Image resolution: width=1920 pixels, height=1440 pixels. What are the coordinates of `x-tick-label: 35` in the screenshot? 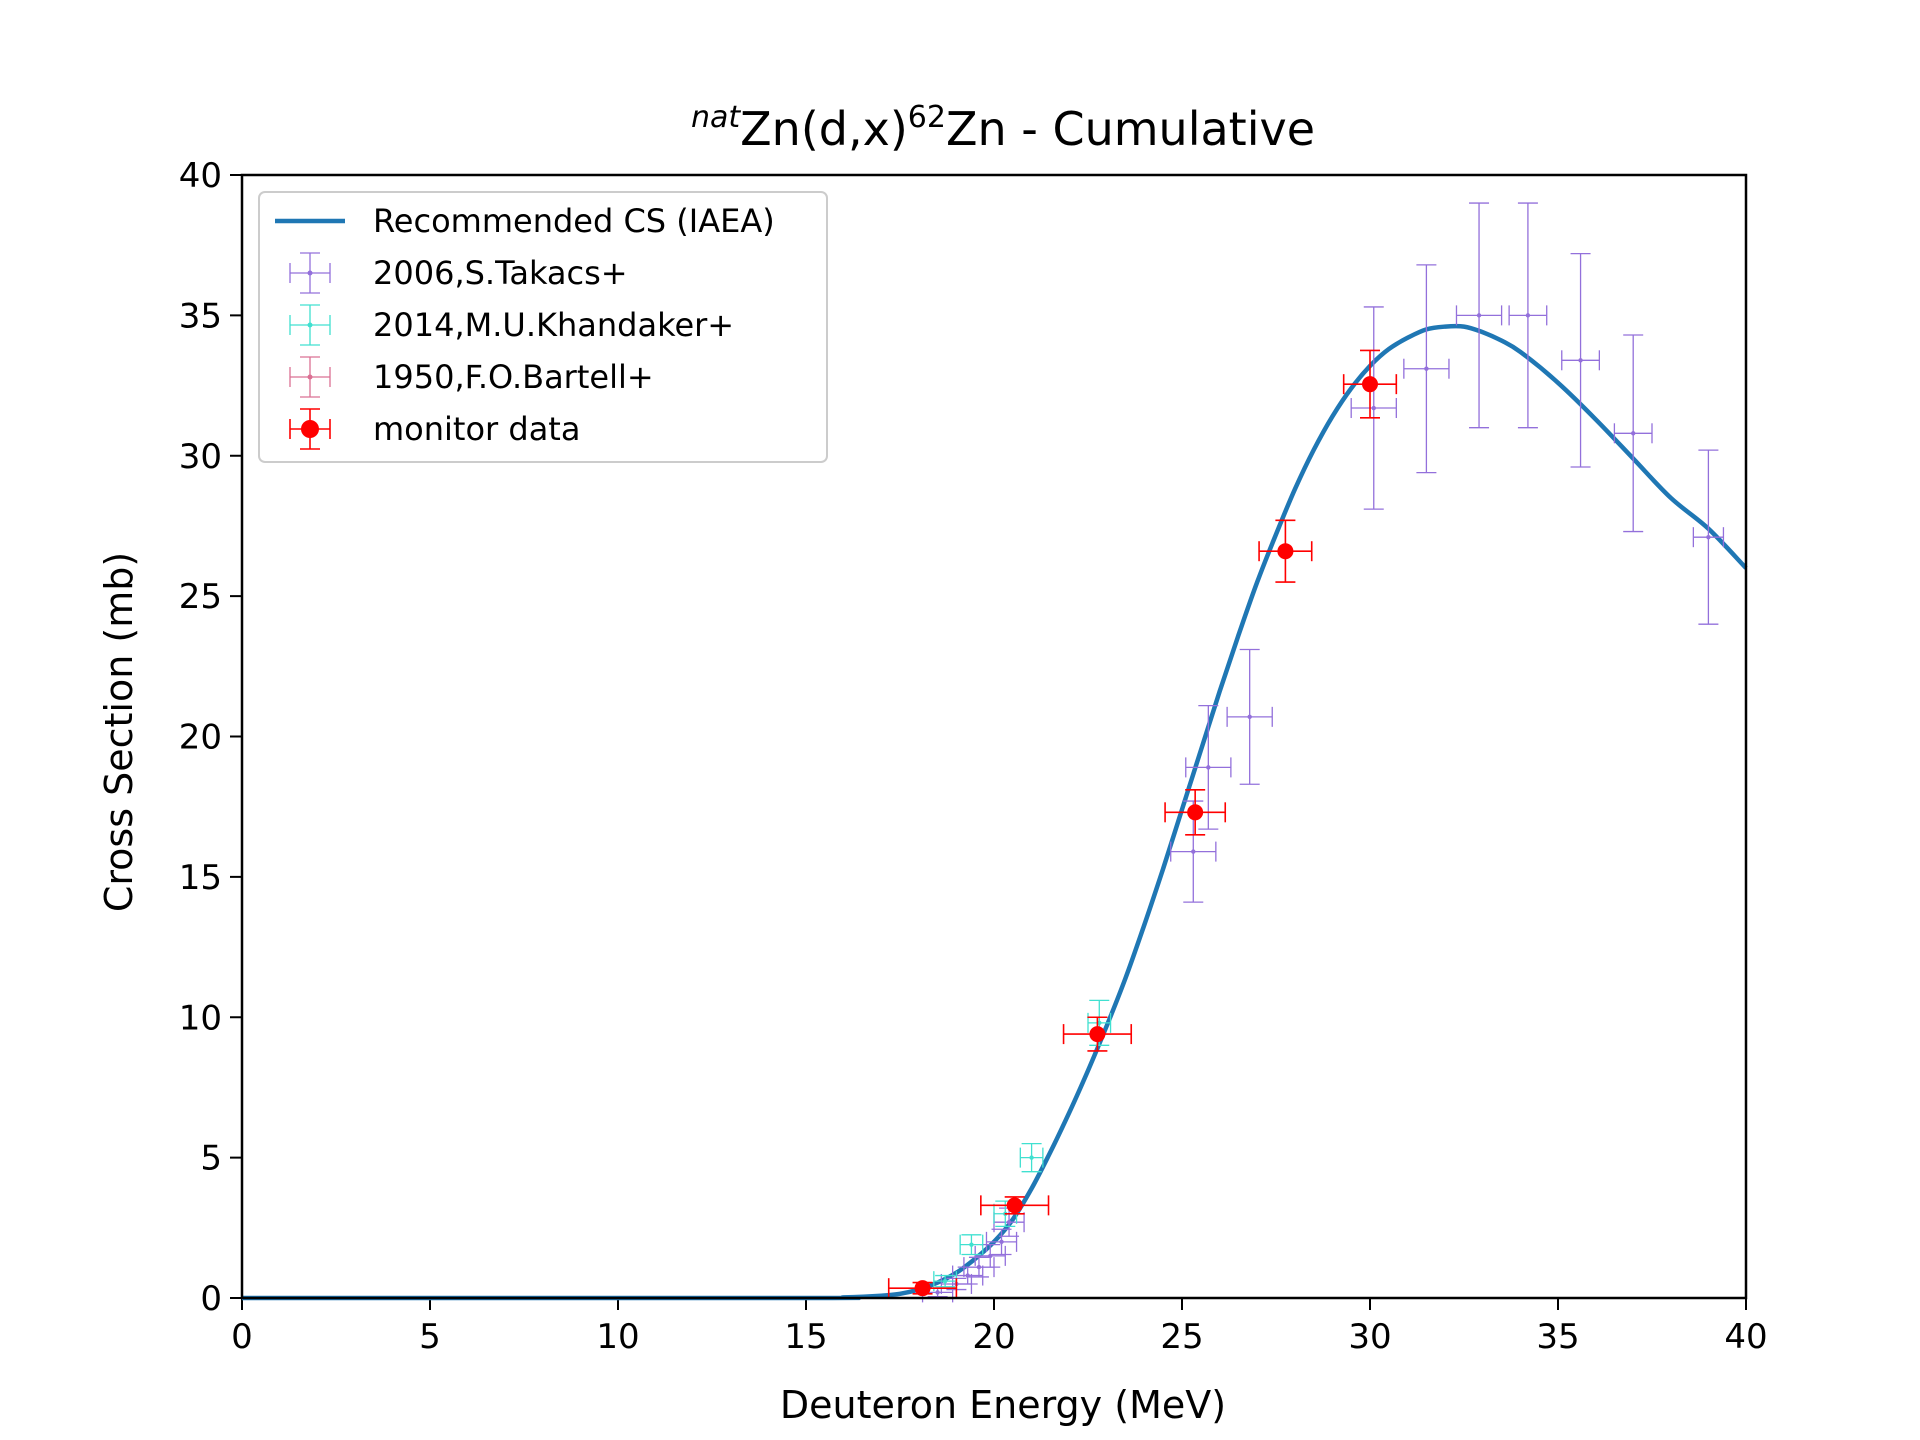 It's located at (1557, 1337).